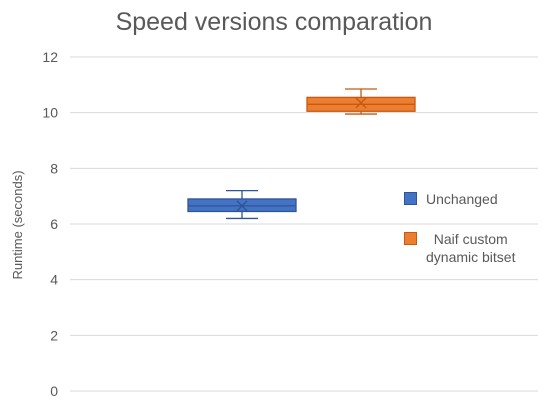  I want to click on legend-label-line-1: Naif custom, so click(470, 239).